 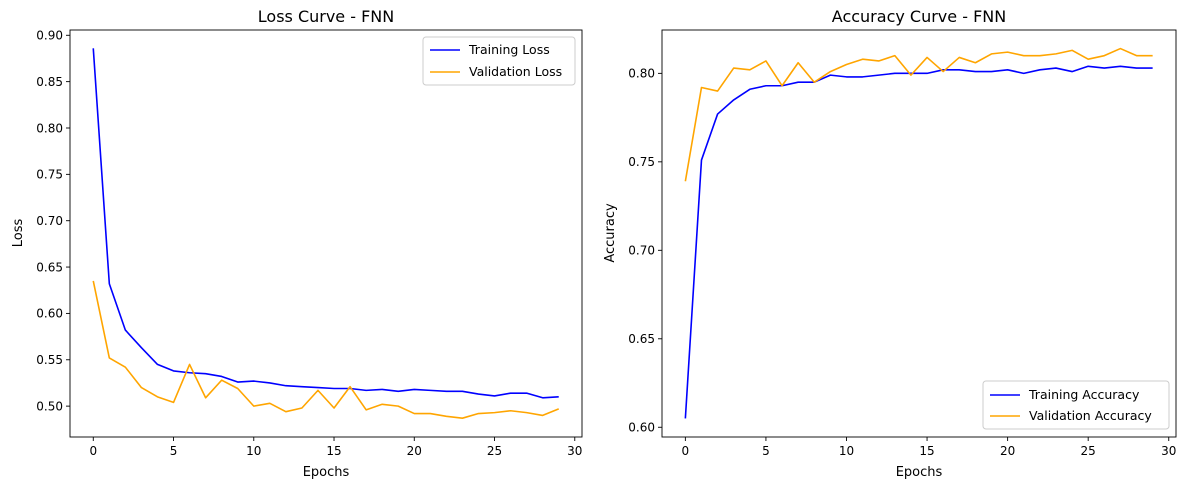 I want to click on loss-x-axis-label: Epochs, so click(x=326, y=472).